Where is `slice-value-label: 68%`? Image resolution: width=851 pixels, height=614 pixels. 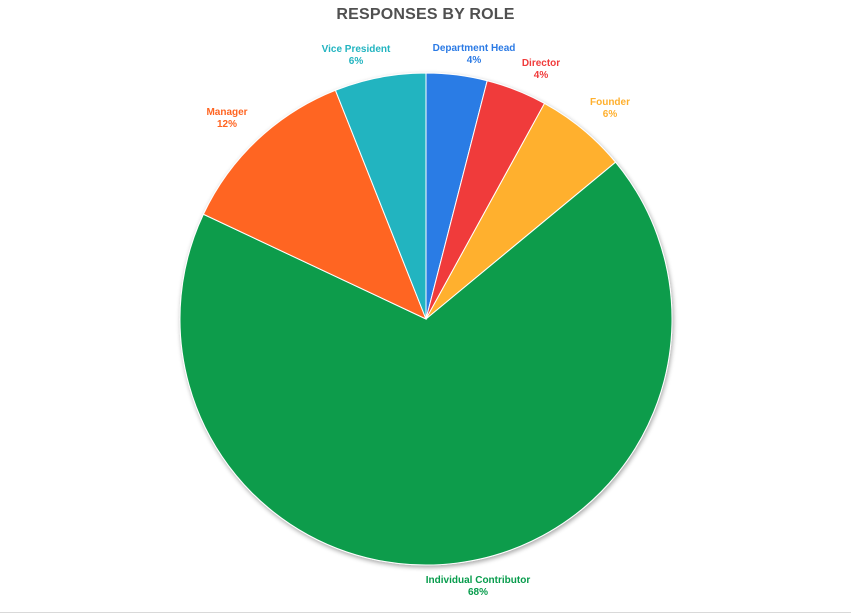 slice-value-label: 68% is located at coordinates (478, 592).